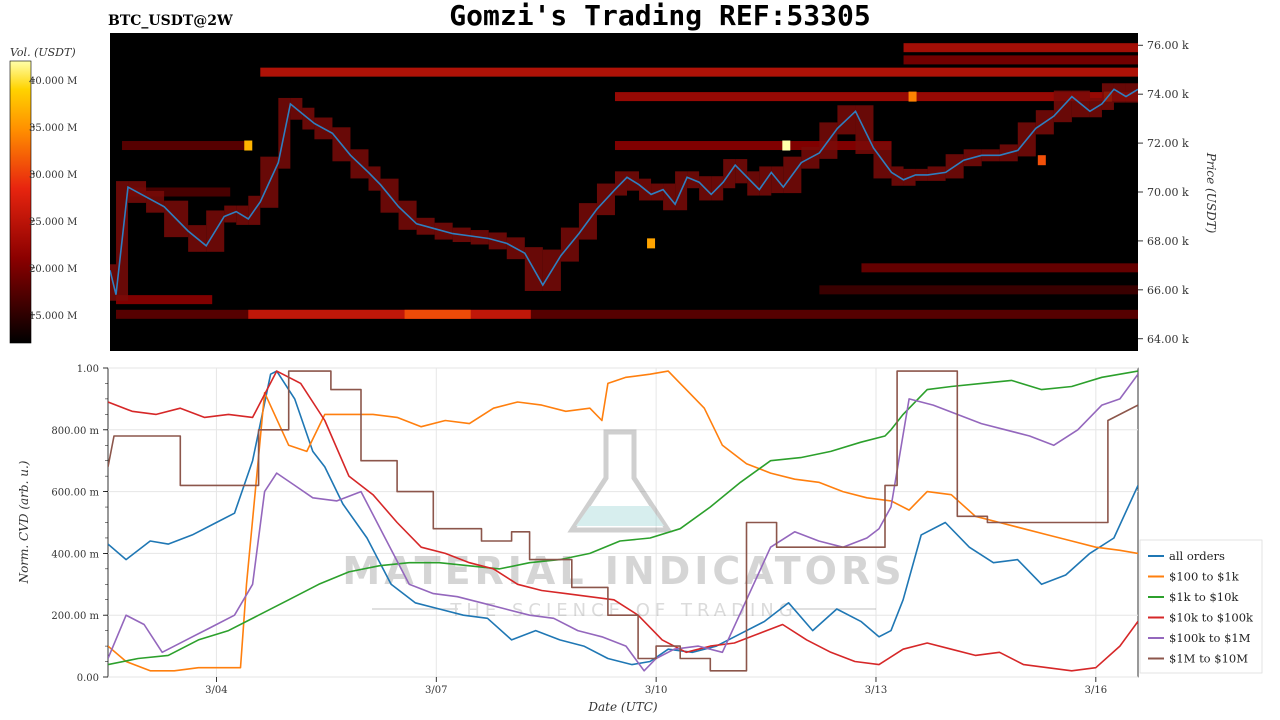  What do you see at coordinates (53, 128) in the screenshot?
I see `colorbar-tick-label: 35.000 M` at bounding box center [53, 128].